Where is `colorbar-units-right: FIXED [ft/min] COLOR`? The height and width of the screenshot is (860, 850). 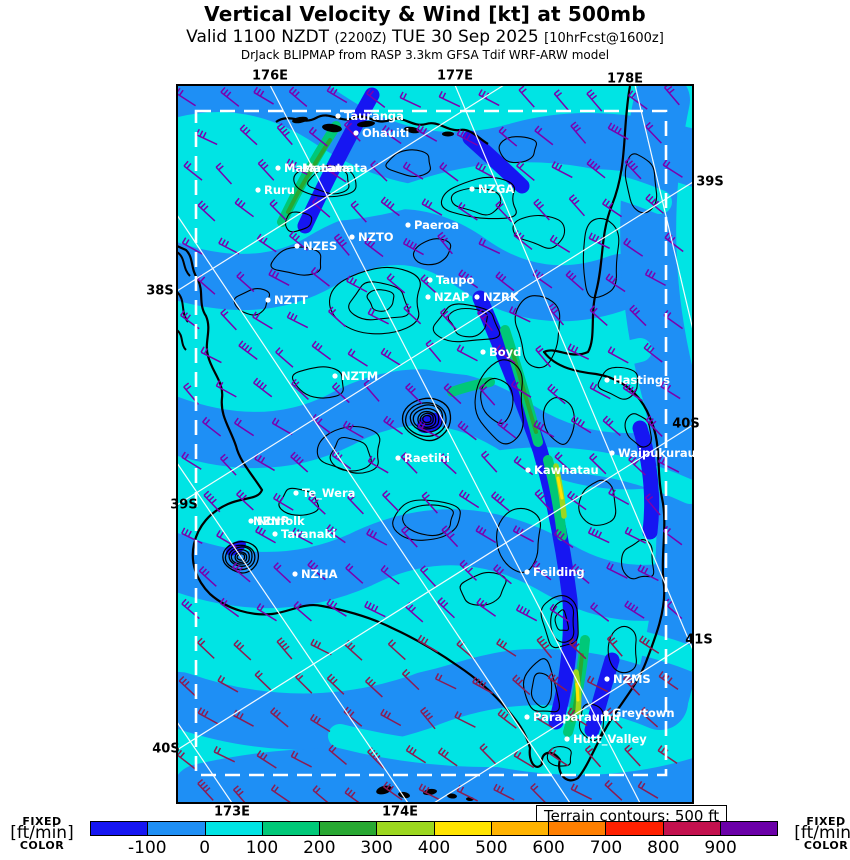
colorbar-units-right: FIXED [ft/min] COLOR is located at coordinates (818, 833).